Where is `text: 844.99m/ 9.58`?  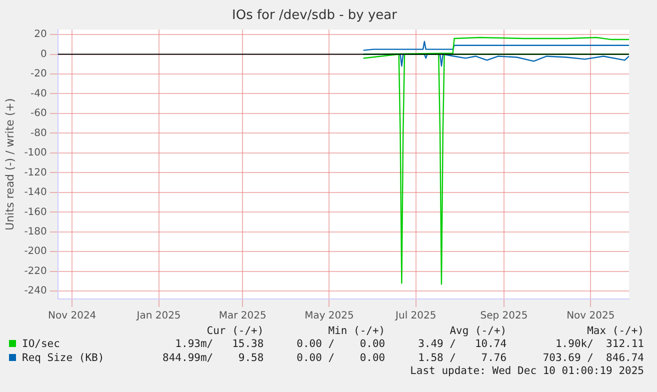 text: 844.99m/ 9.58 is located at coordinates (213, 358).